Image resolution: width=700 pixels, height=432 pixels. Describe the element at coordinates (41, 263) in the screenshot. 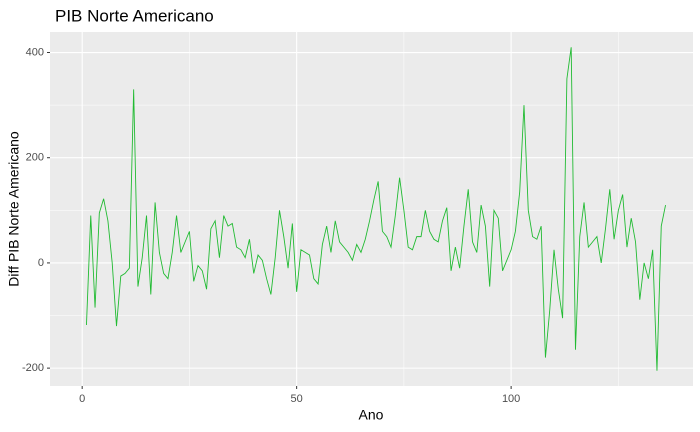

I see `y-tick-label: 0` at that location.